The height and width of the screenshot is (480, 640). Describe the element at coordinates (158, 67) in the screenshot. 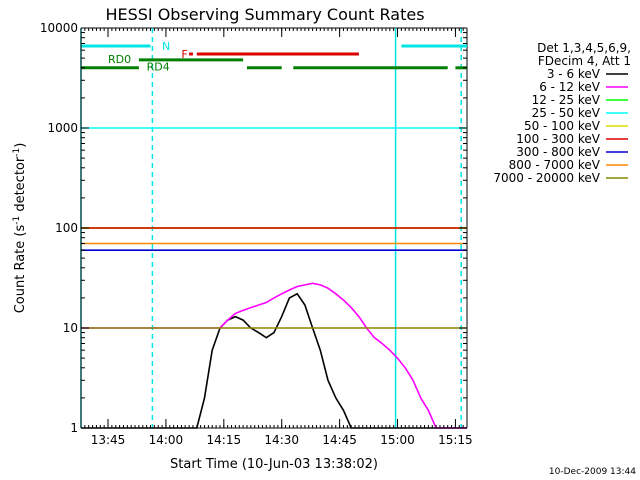

I see `flag-annotation-label: RD4` at that location.